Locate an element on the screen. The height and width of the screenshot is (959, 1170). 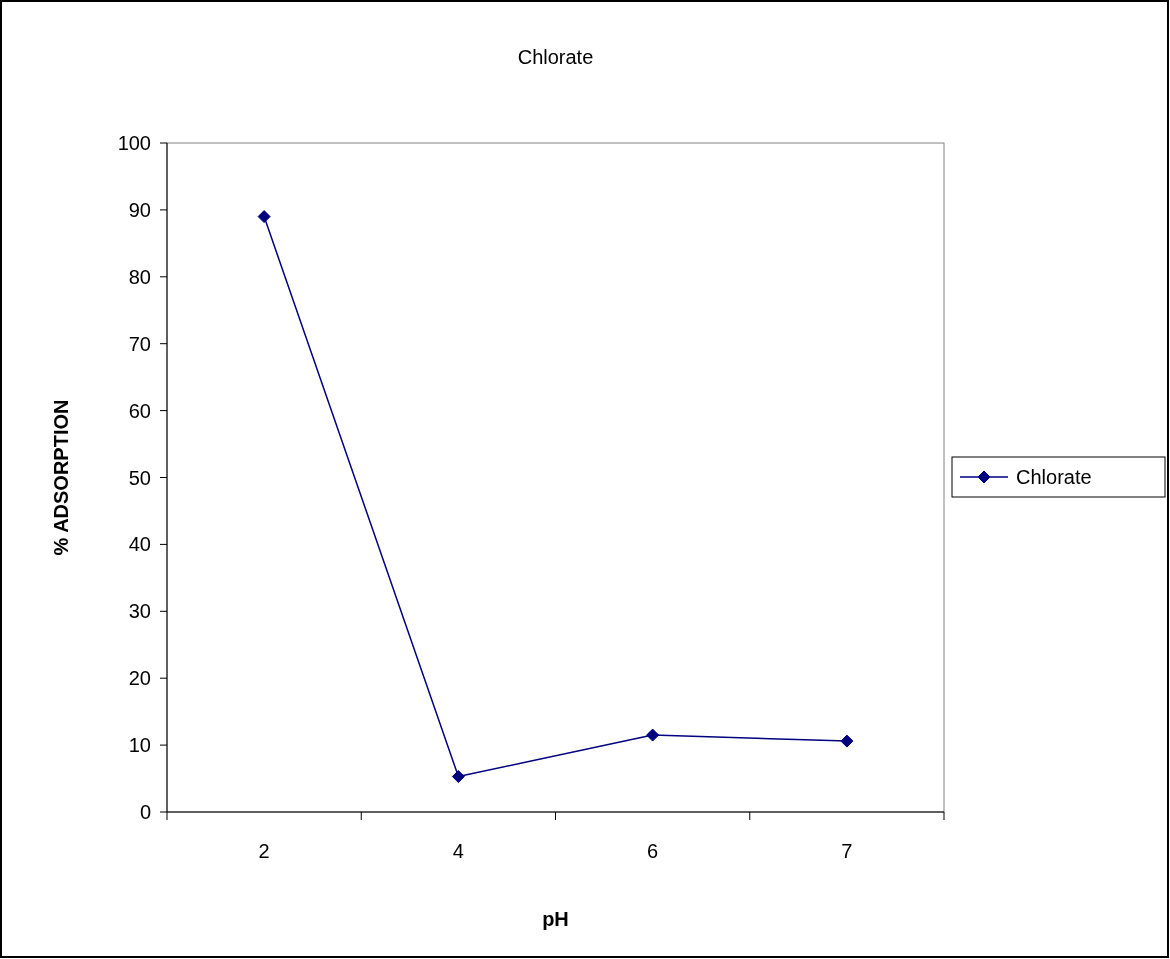
x-tick-label: 4 is located at coordinates (458, 851).